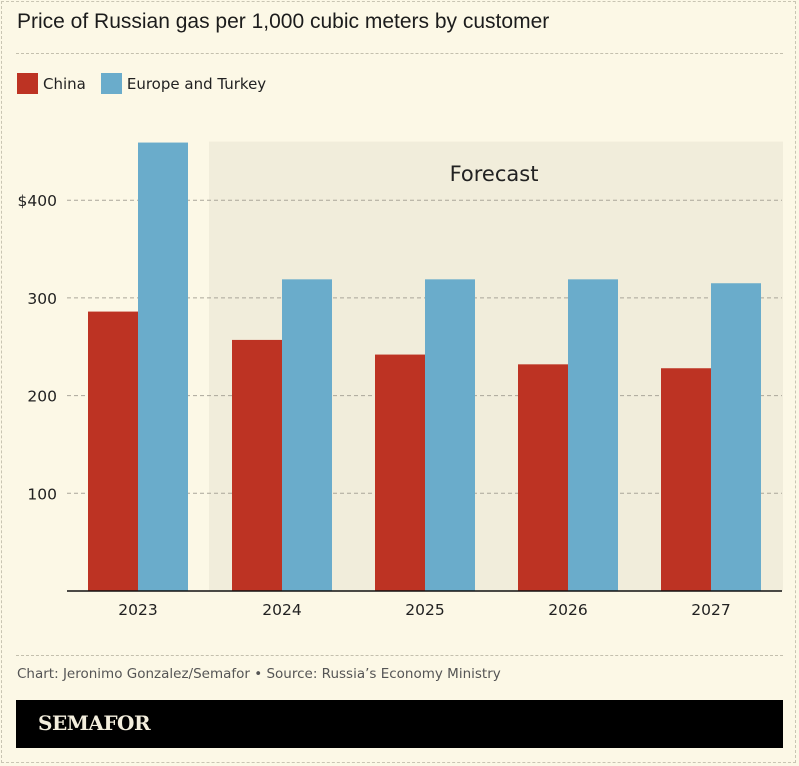 The image size is (799, 766). I want to click on bar-china-2023, so click(113, 451).